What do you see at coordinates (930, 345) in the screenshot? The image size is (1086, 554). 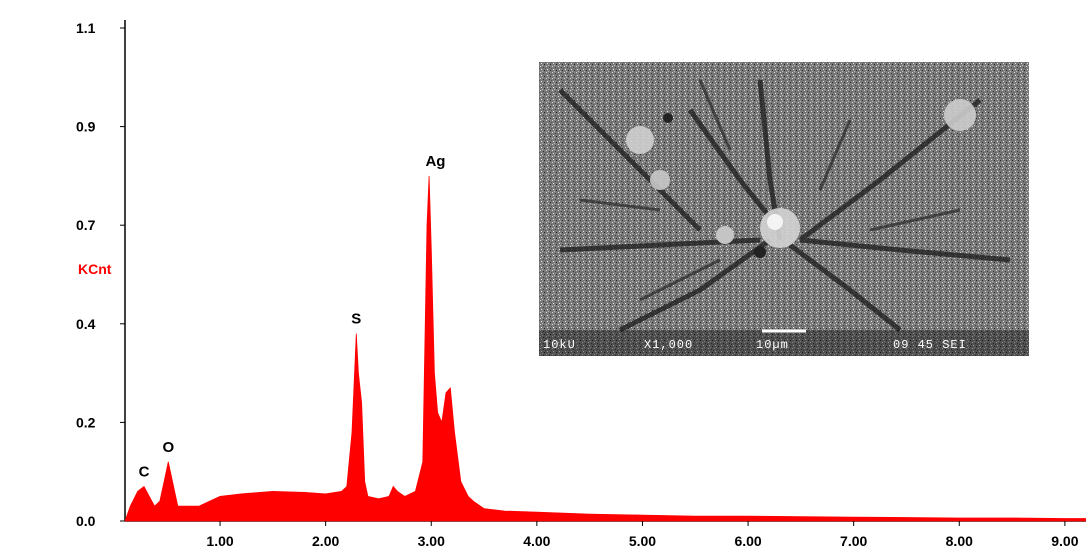 I see `sem-detector-text: 09 45 SEI` at bounding box center [930, 345].